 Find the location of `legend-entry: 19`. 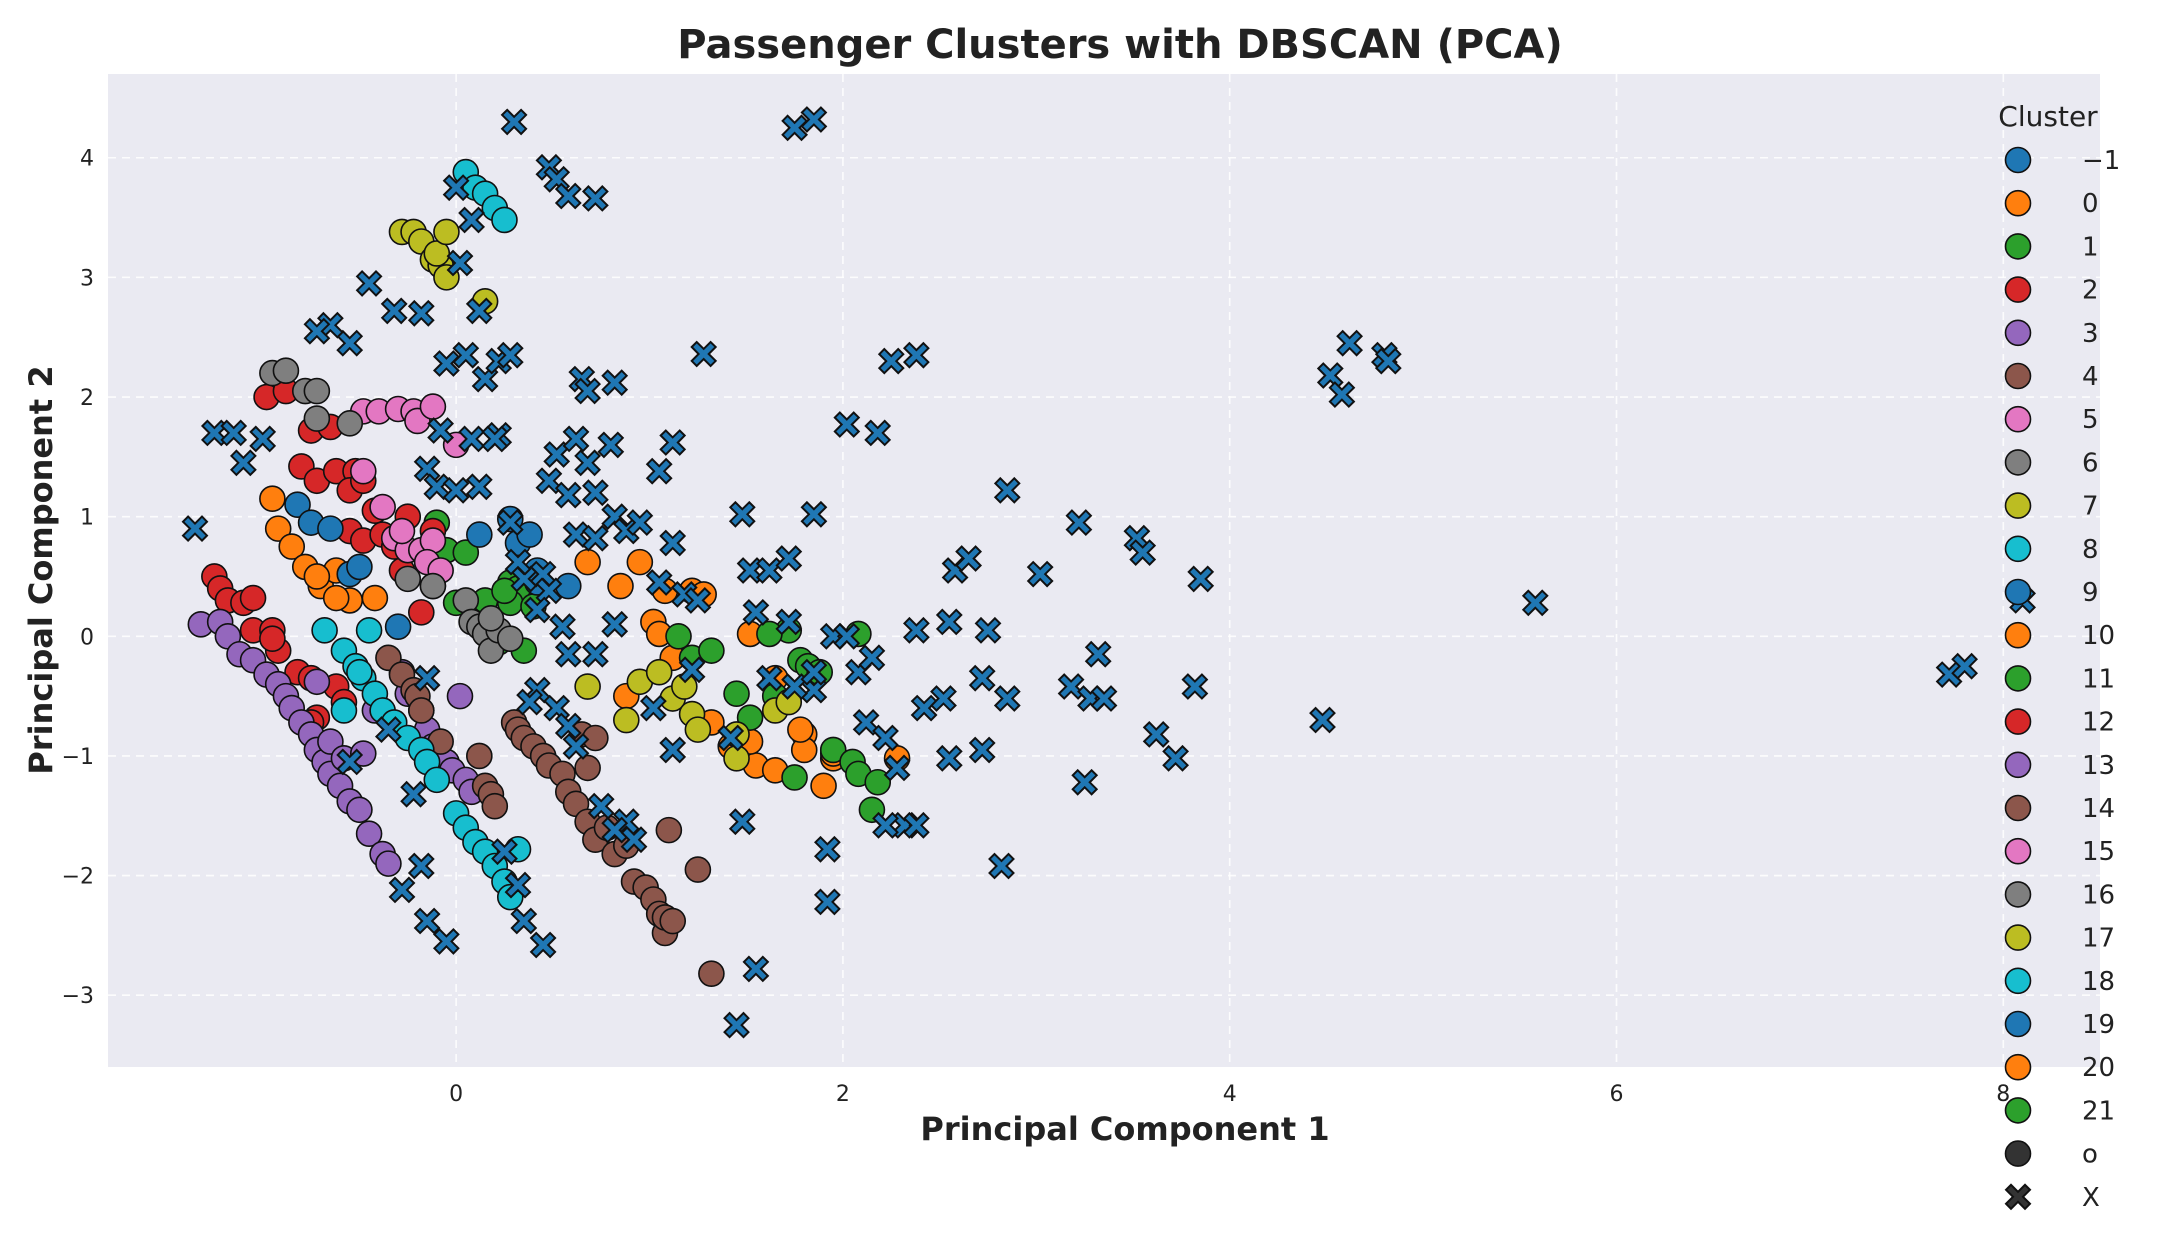

legend-entry: 19 is located at coordinates (2059, 1025).